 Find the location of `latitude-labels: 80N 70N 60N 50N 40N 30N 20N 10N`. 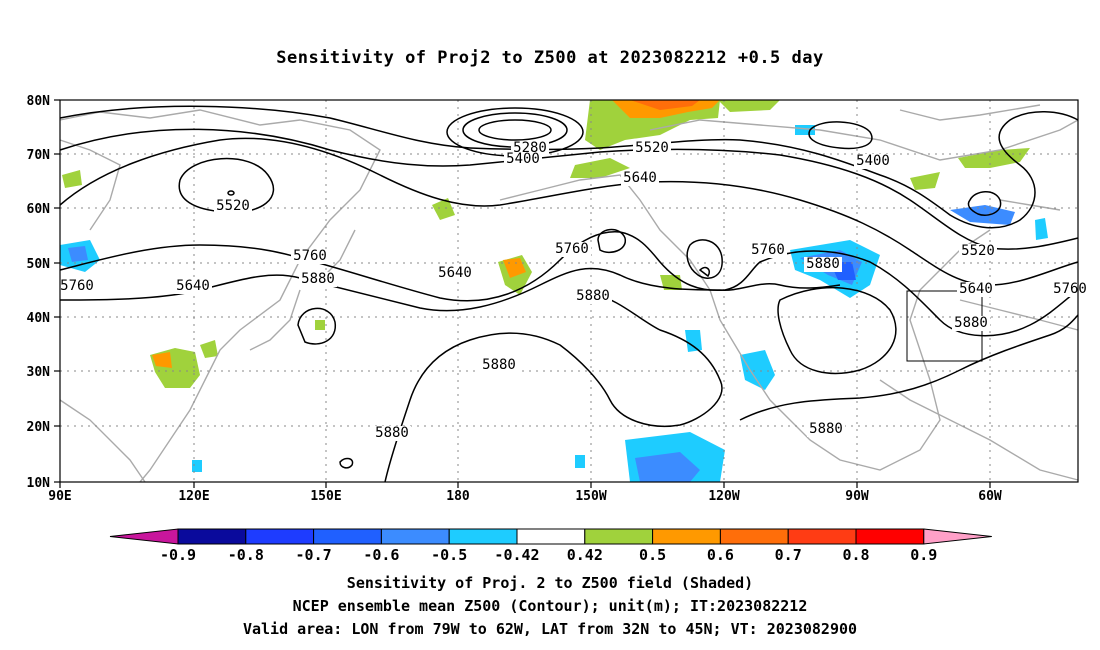

latitude-labels: 80N 70N 60N 50N 40N 30N 20N 10N is located at coordinates (39, 292).